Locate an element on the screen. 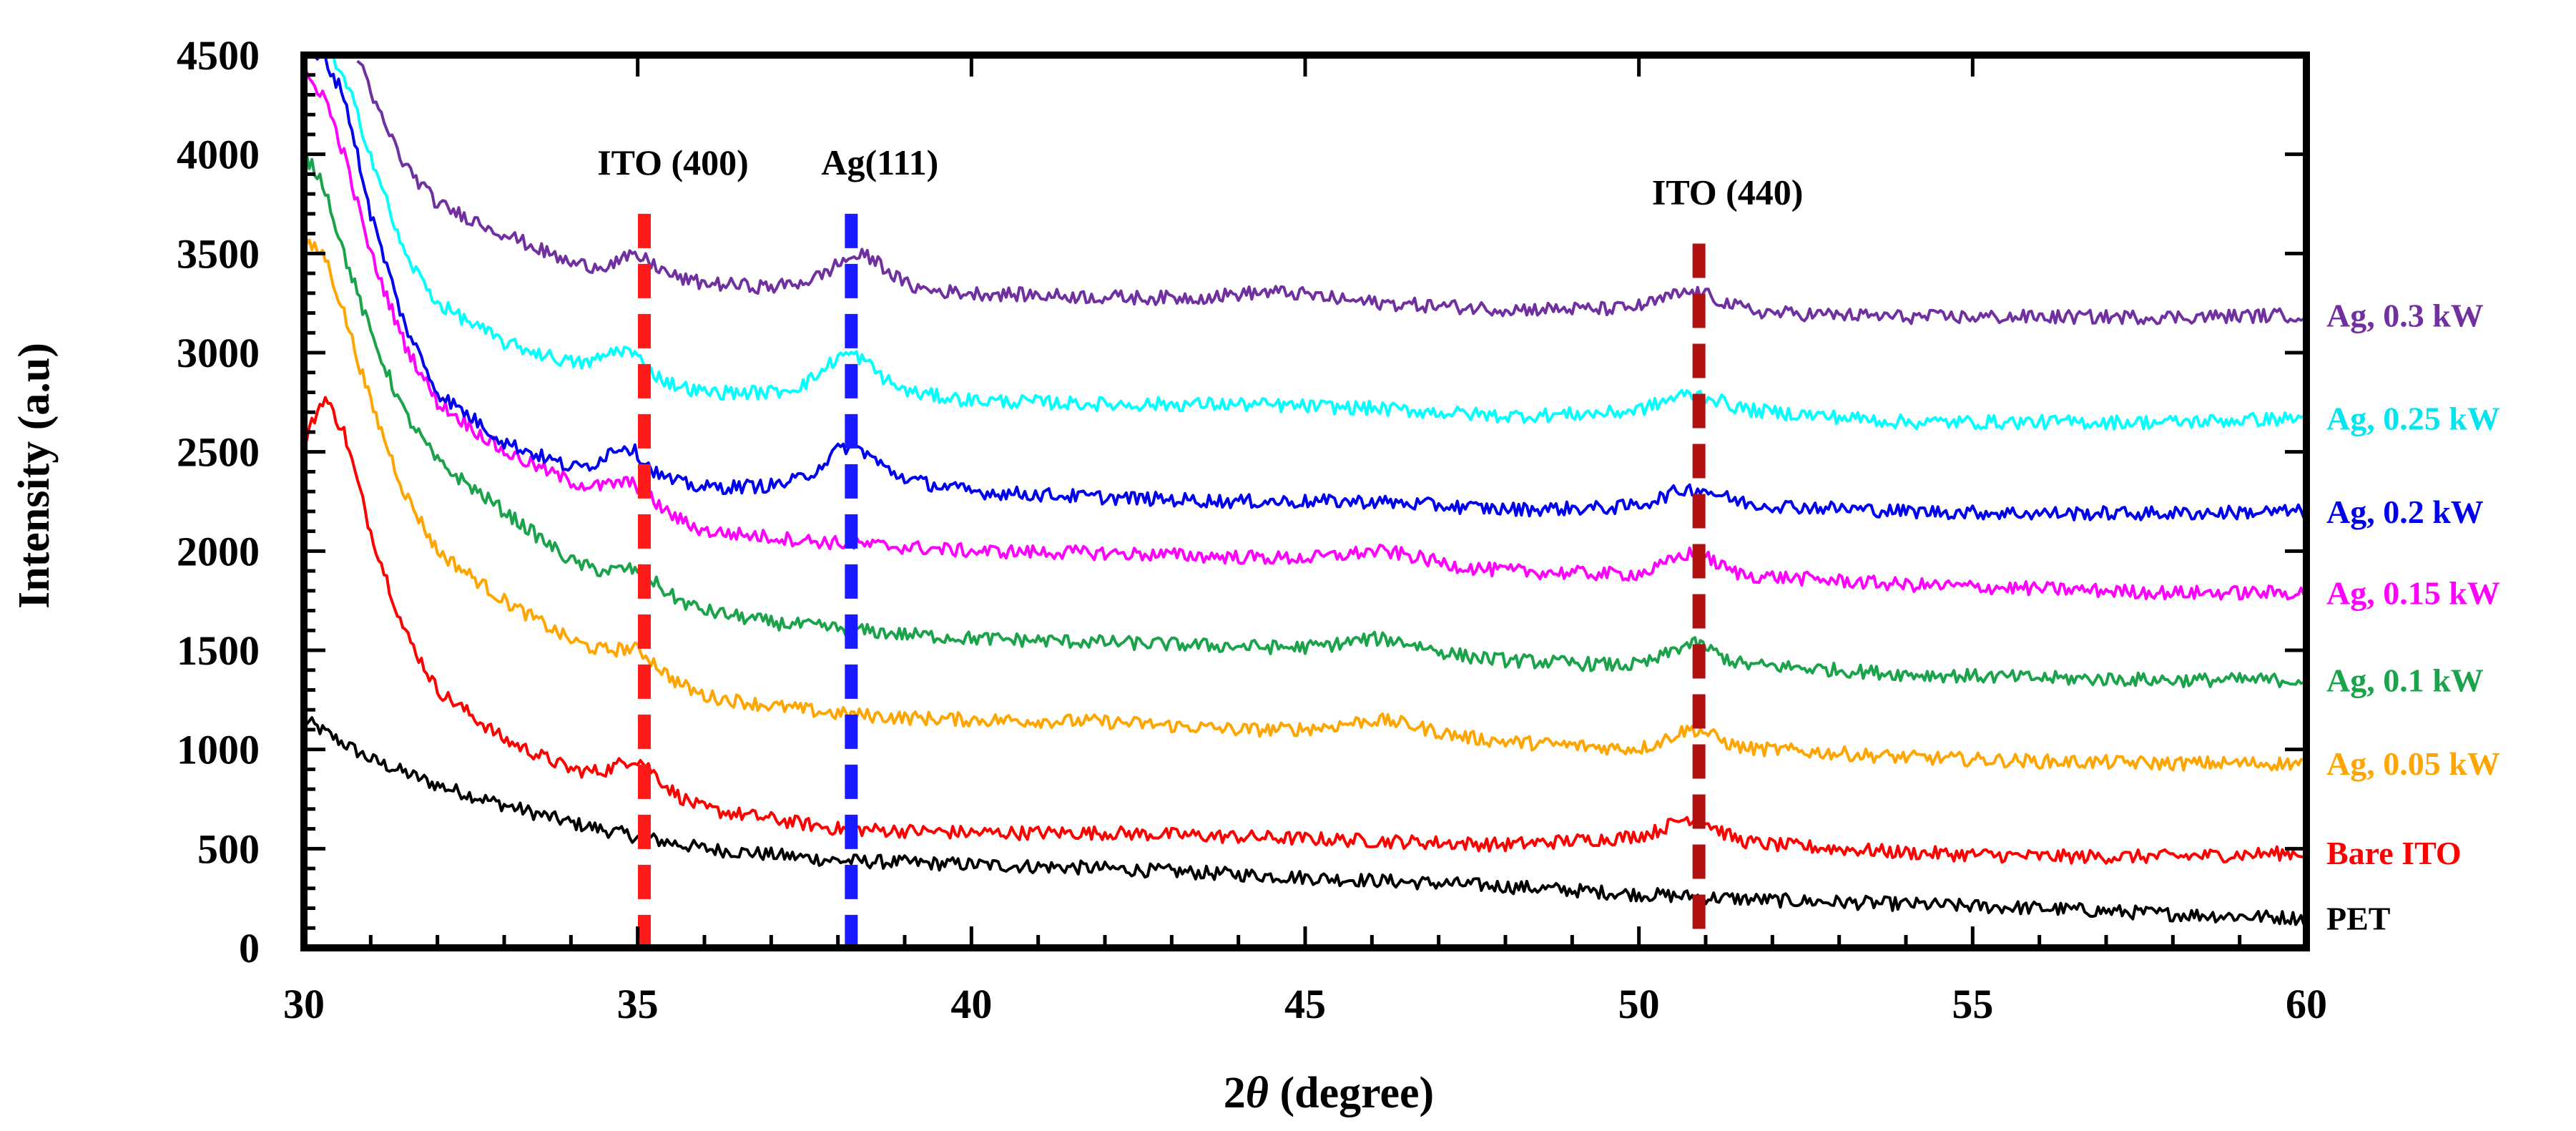 The height and width of the screenshot is (1131, 2576). x-axis-title-prefix: 2 is located at coordinates (1235, 1093).